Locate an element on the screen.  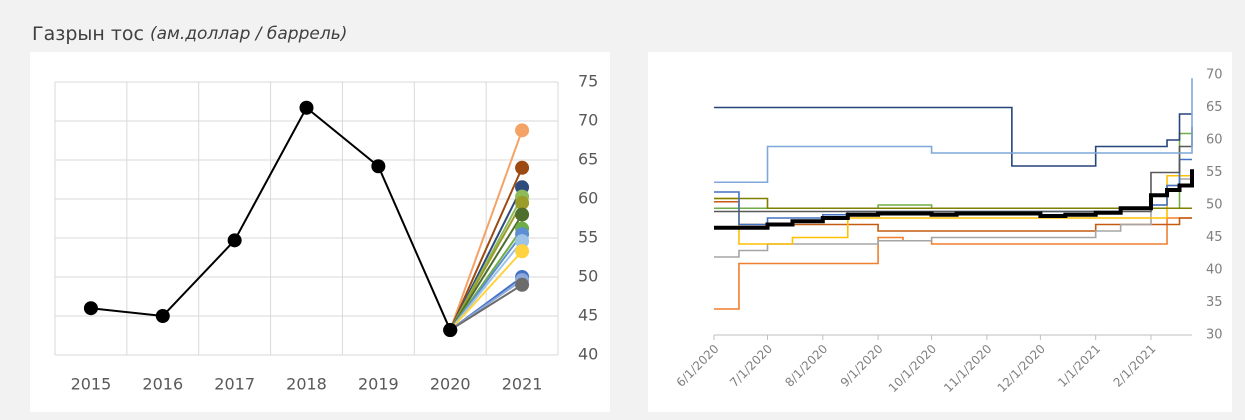
y-tick-label: 75 is located at coordinates (588, 81).